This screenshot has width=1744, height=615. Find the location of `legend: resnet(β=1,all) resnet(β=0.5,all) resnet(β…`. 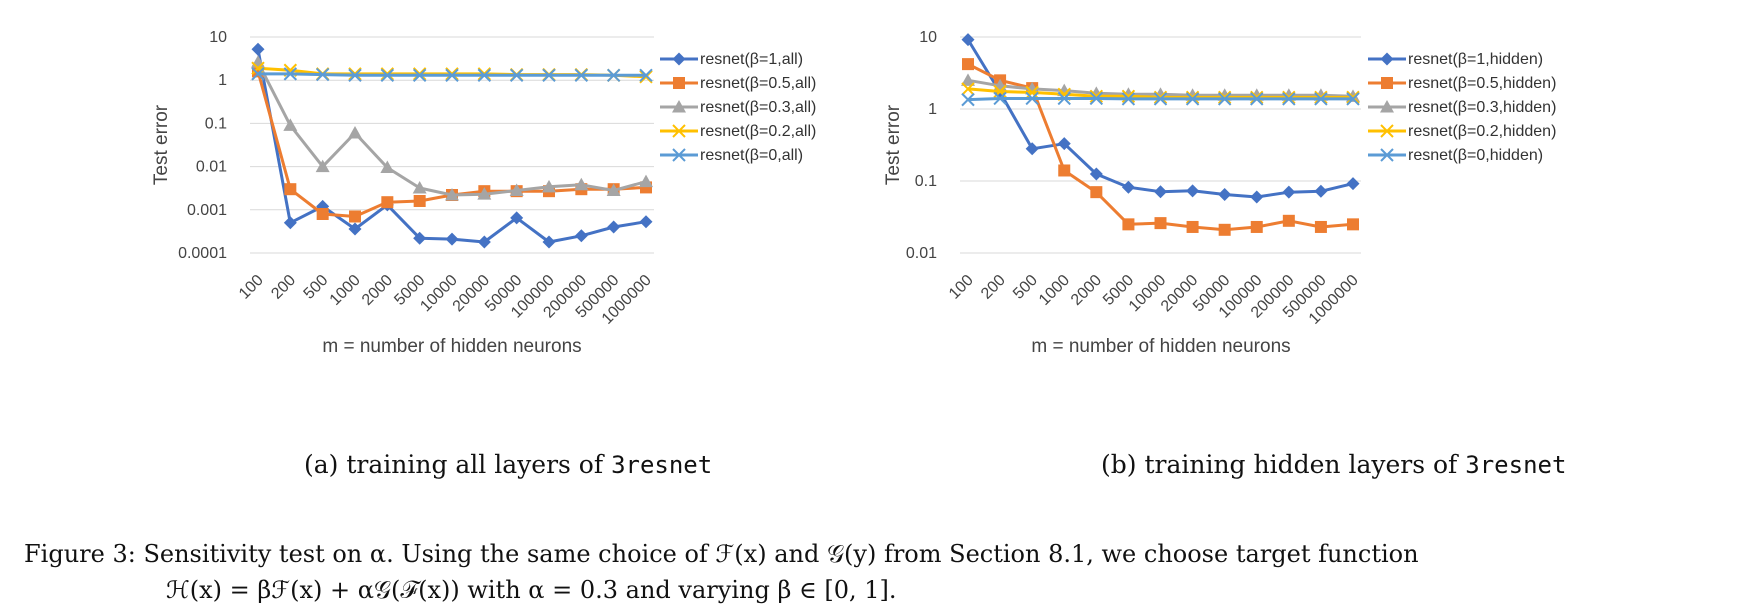

legend: resnet(β=1,all) resnet(β=0.5,all) resnet(β… is located at coordinates (738, 107).